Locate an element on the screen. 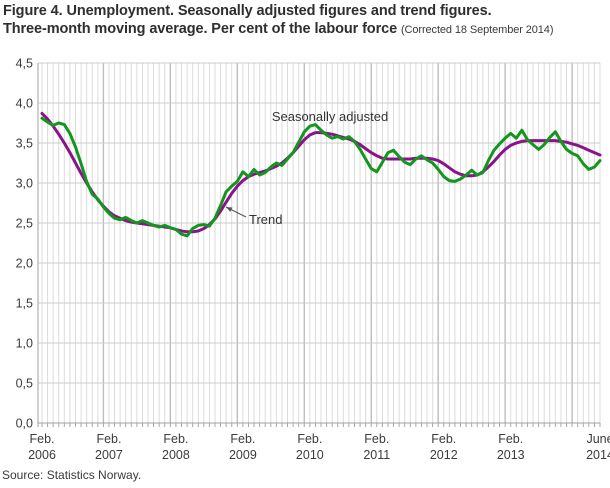  seasonally-adjusted-label: Seasonally adjusted is located at coordinates (330, 116).